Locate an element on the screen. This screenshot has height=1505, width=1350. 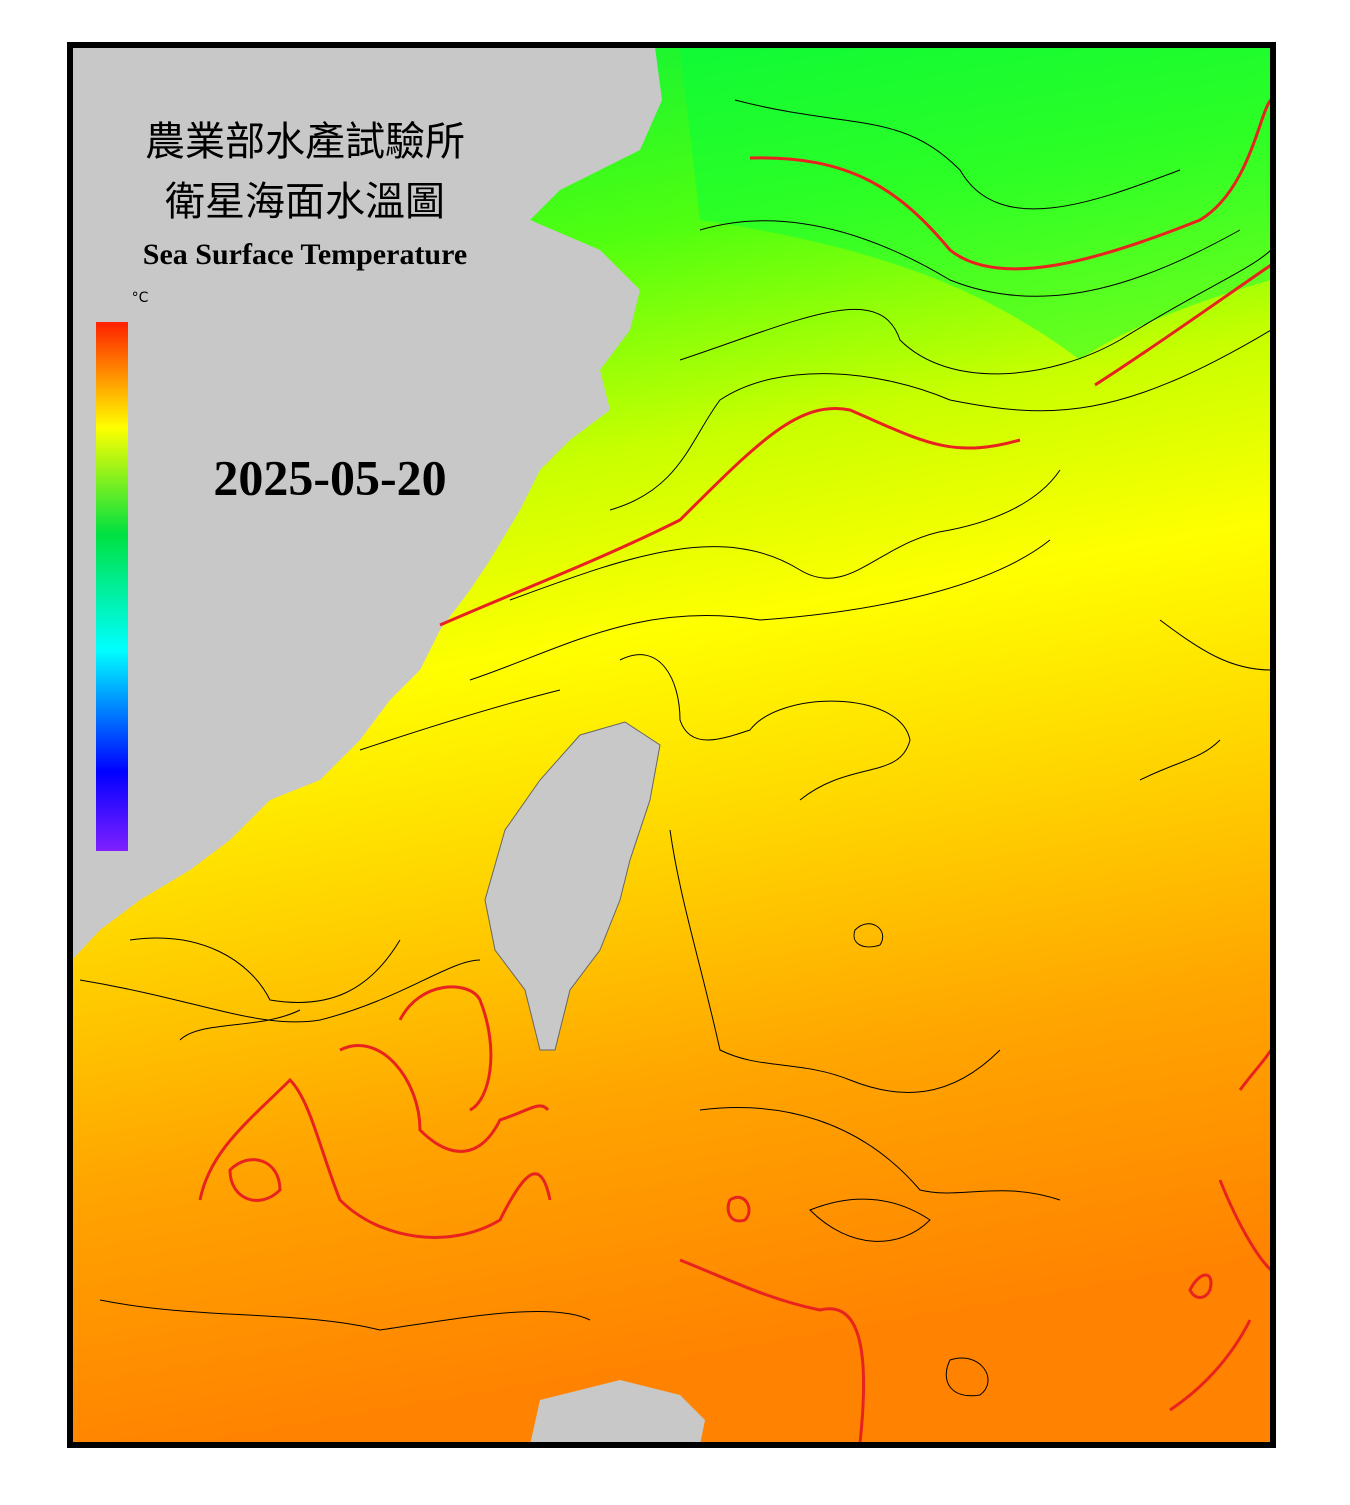
title-zh: 衛星海面水溫圖 is located at coordinates (305, 202).